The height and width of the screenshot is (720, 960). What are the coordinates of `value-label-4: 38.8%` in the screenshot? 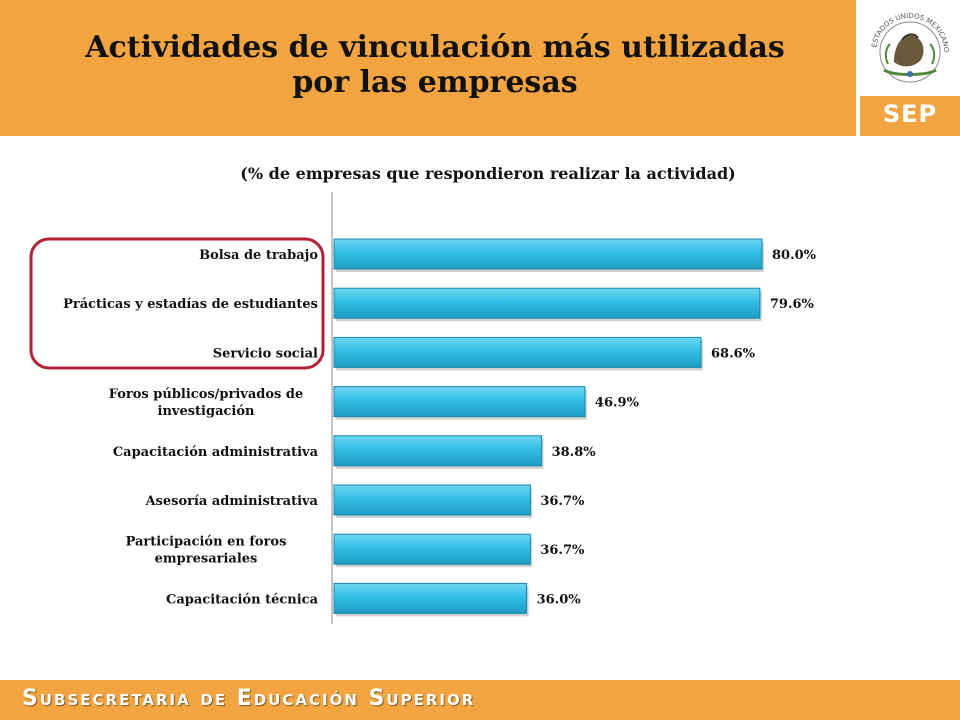 It's located at (574, 452).